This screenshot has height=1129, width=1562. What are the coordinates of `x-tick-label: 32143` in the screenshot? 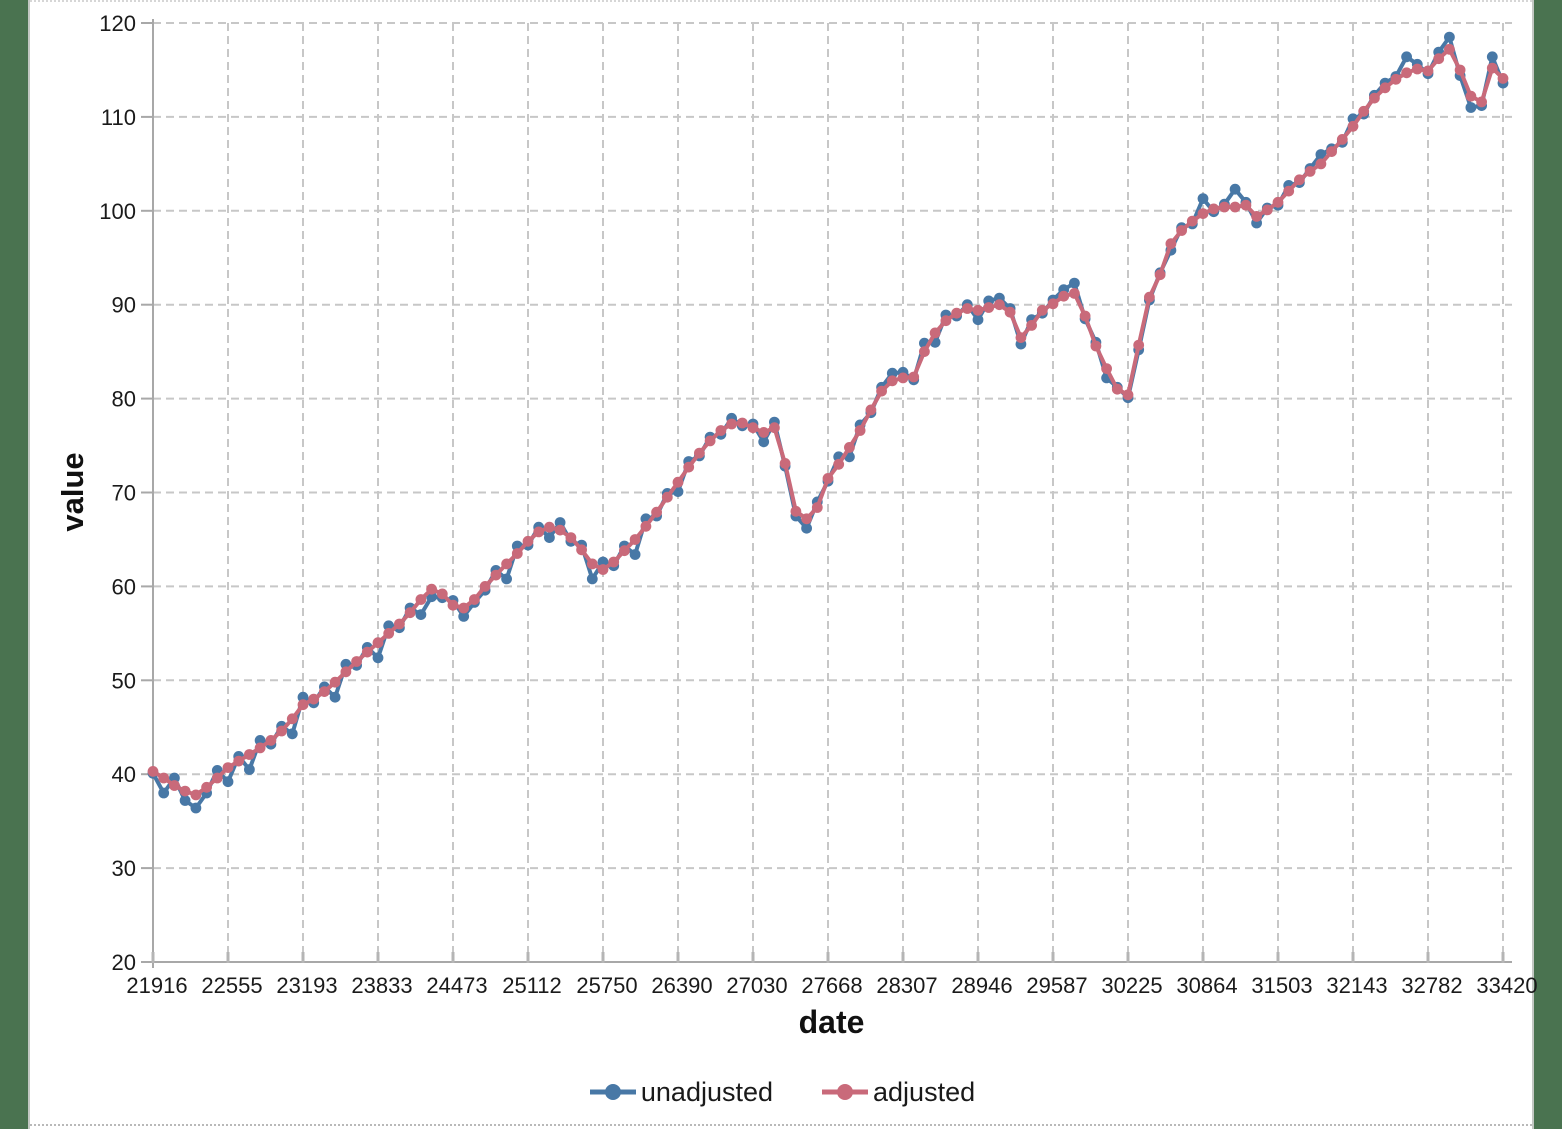 It's located at (1356, 985).